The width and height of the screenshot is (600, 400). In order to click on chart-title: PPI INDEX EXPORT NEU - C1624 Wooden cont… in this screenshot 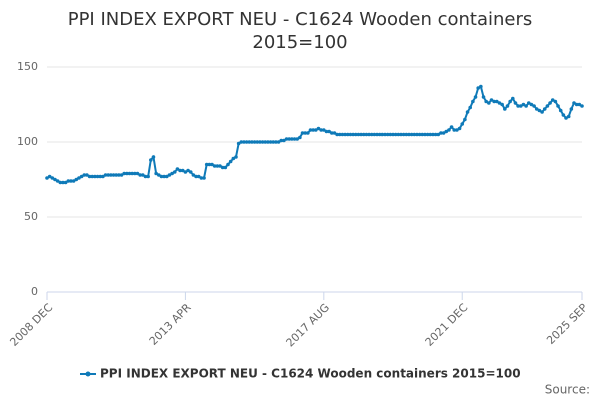, I will do `click(300, 31)`.